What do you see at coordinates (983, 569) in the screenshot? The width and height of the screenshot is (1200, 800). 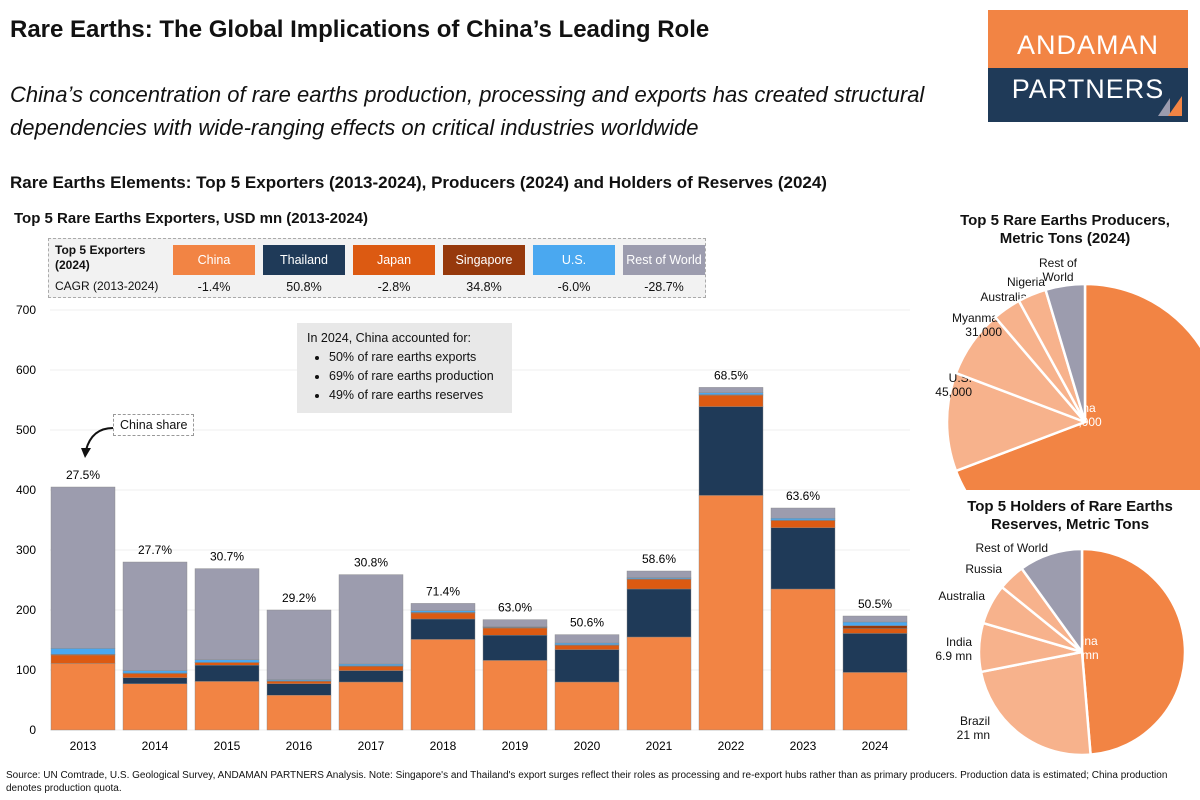 I see `pie-label: Russia` at bounding box center [983, 569].